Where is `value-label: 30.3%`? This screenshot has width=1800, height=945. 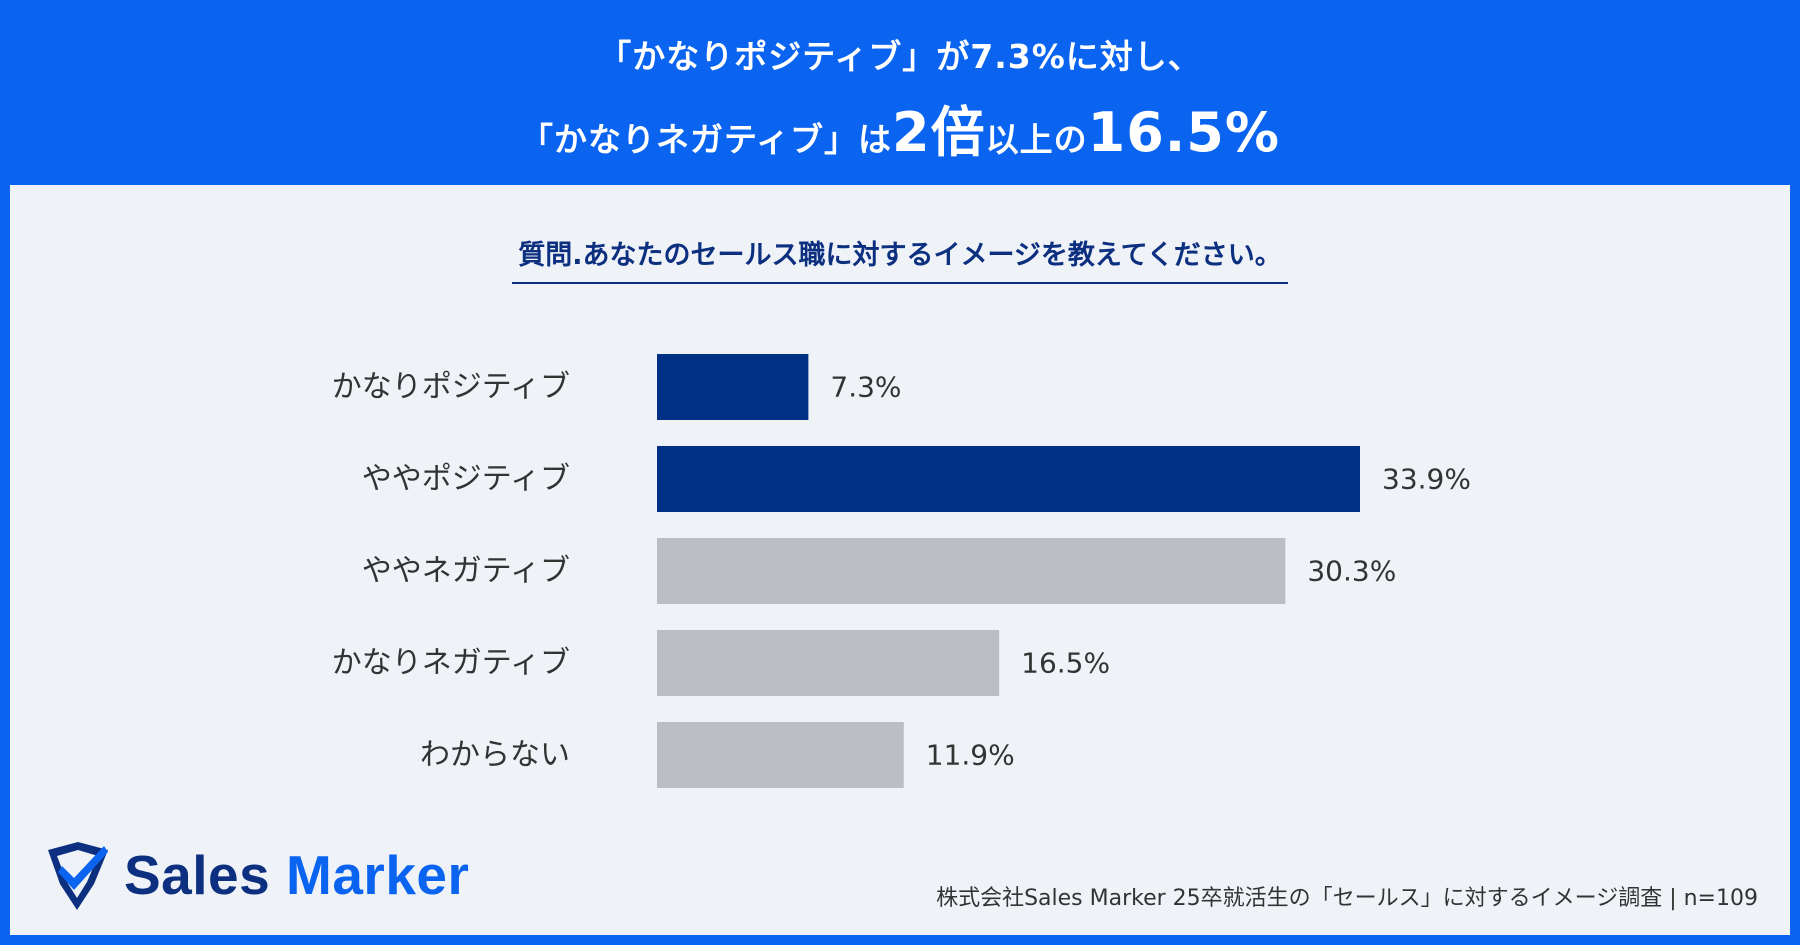 value-label: 30.3% is located at coordinates (1351, 571).